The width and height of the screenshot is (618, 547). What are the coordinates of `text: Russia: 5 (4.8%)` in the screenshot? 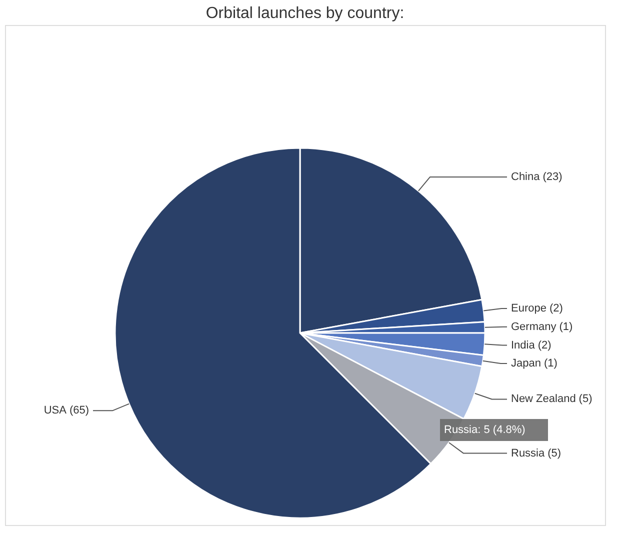 It's located at (485, 430).